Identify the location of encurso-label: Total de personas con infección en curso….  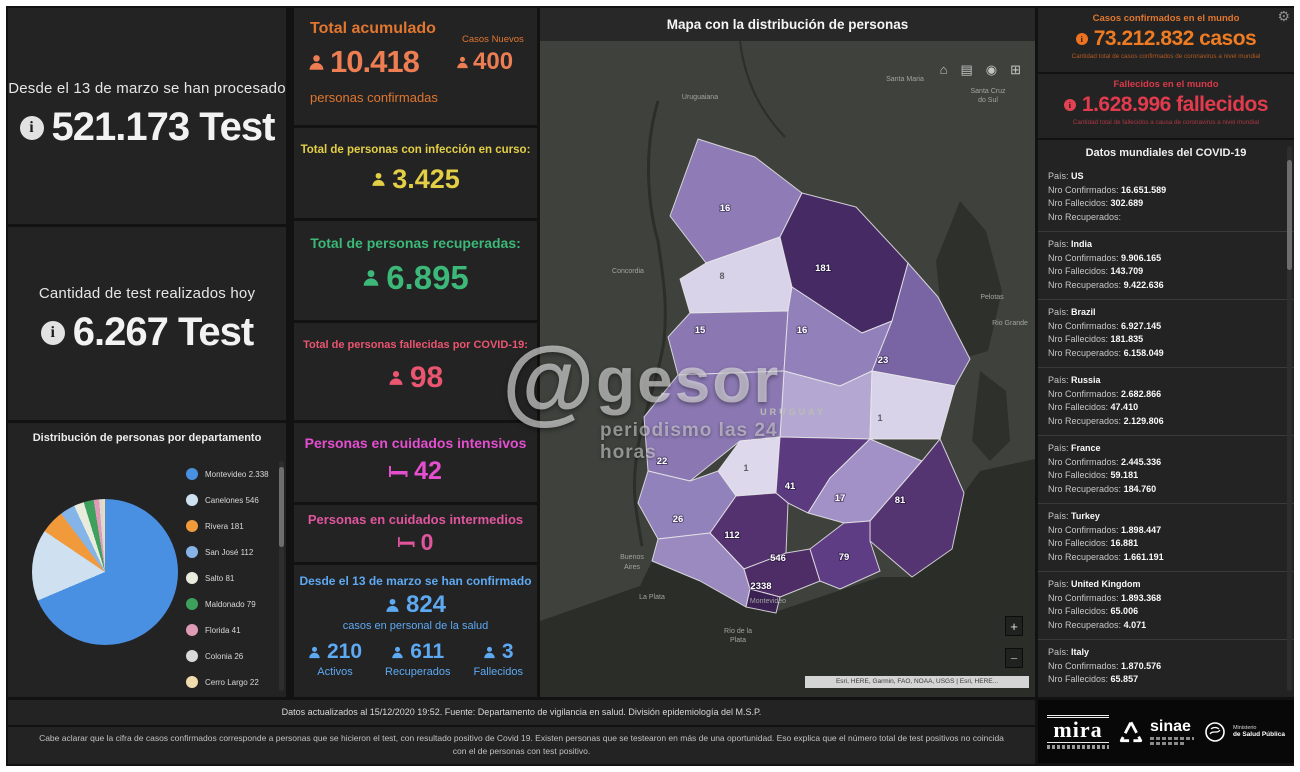
(415, 150).